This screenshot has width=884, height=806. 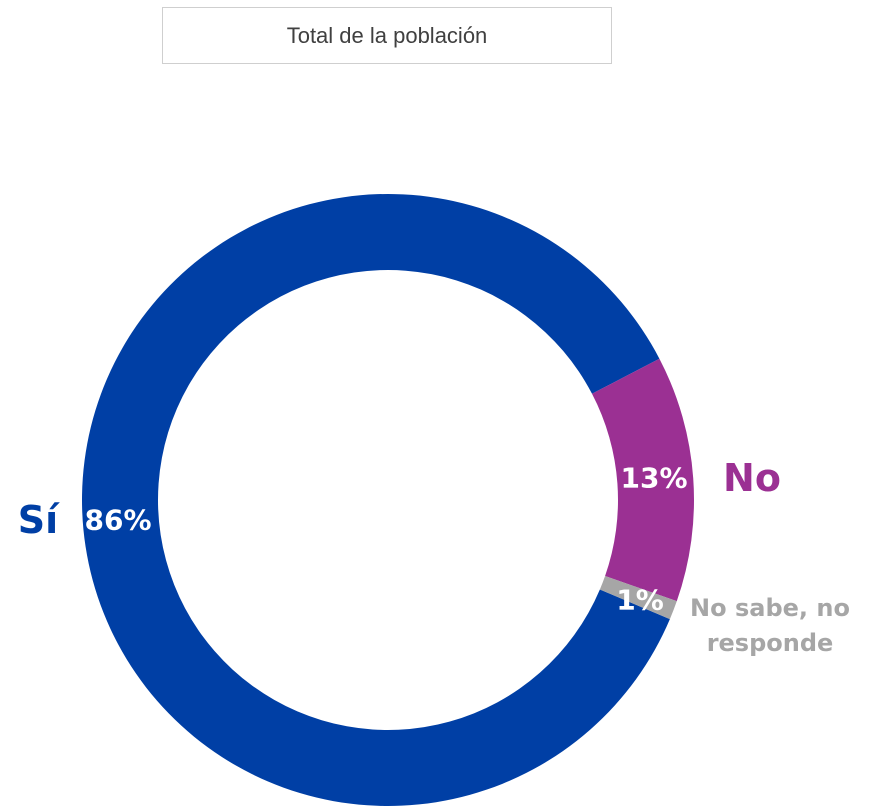 I want to click on chart-title: Total de la población, so click(x=387, y=35).